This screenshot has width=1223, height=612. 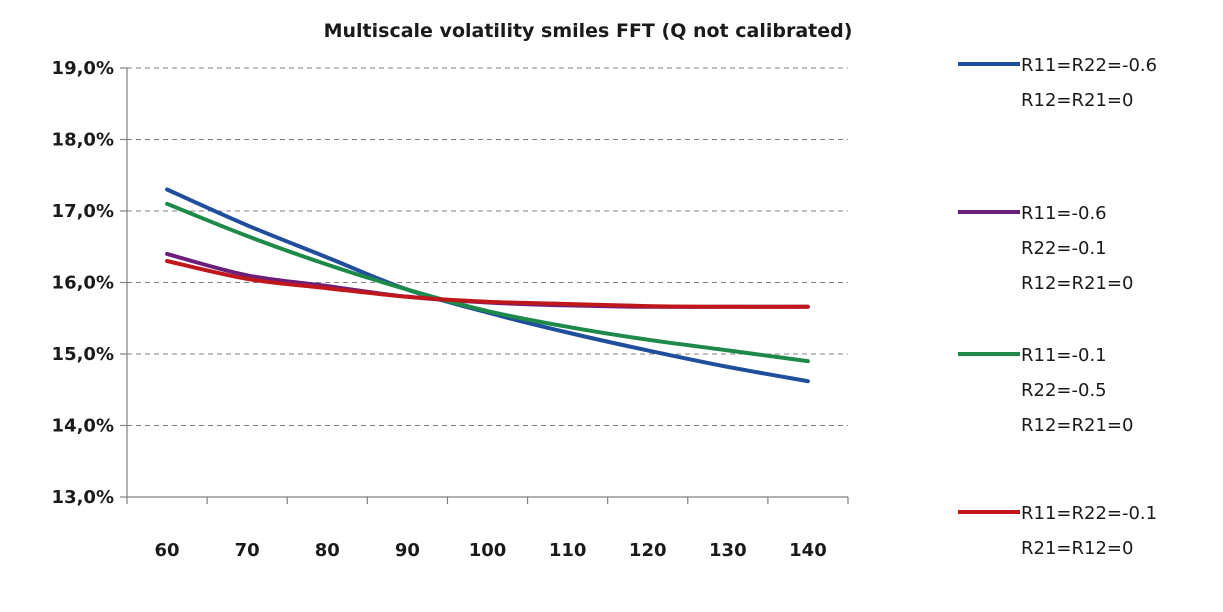 I want to click on x-tick-labels: 60 70 80 90 100 110 120 130 140, so click(x=491, y=550).